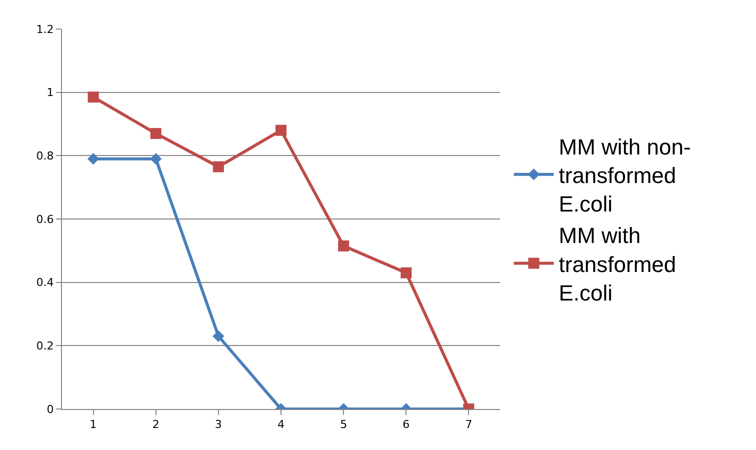 The height and width of the screenshot is (450, 756). Describe the element at coordinates (45, 283) in the screenshot. I see `y-tick-label: 0.4` at that location.